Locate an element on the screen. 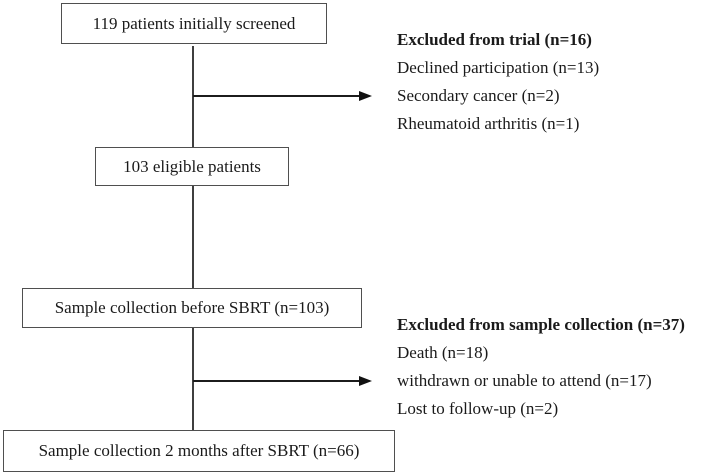 The image size is (708, 474). flow-box-eligible-patients: 103 eligible patients is located at coordinates (192, 166).